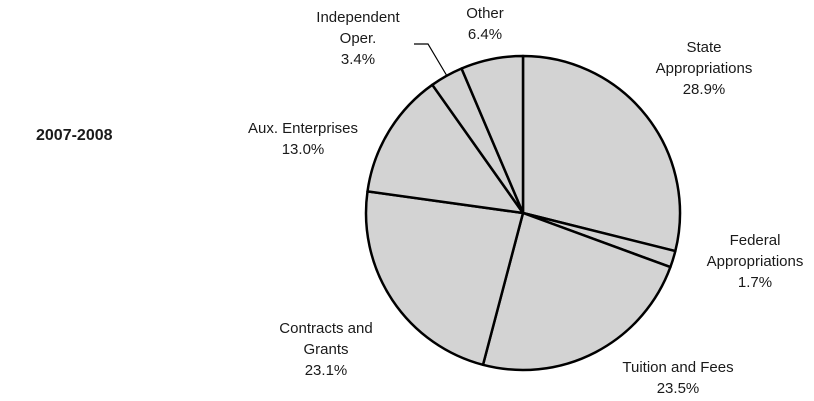  I want to click on slice-label-1: Federal Appropriations 1.7%, so click(755, 261).